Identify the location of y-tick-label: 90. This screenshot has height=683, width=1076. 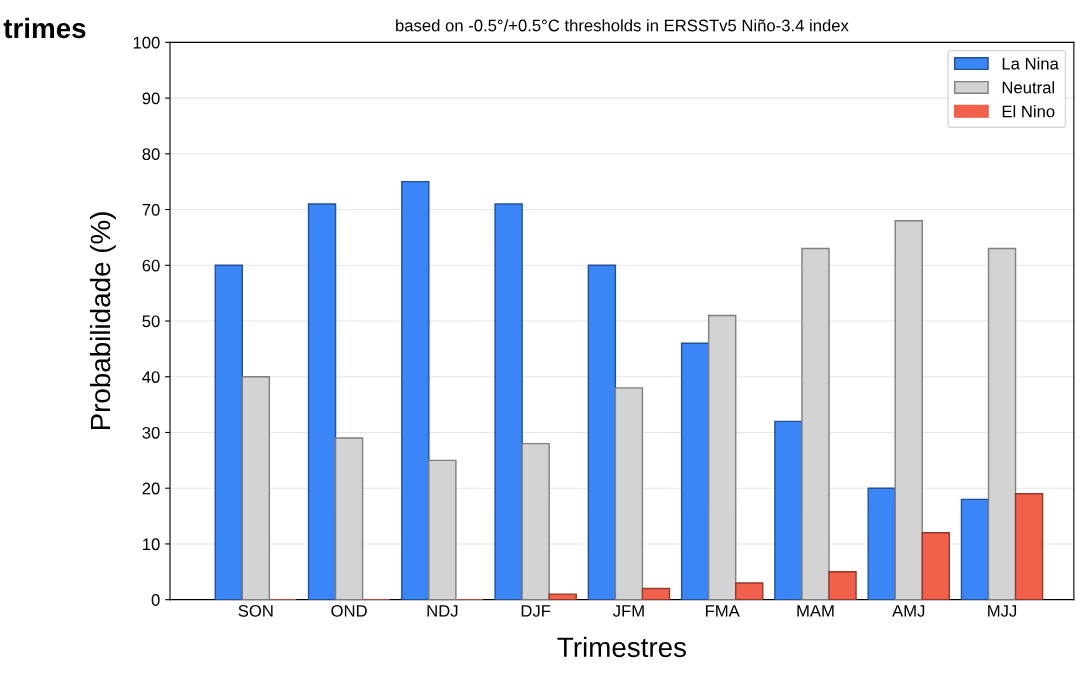
(151, 98).